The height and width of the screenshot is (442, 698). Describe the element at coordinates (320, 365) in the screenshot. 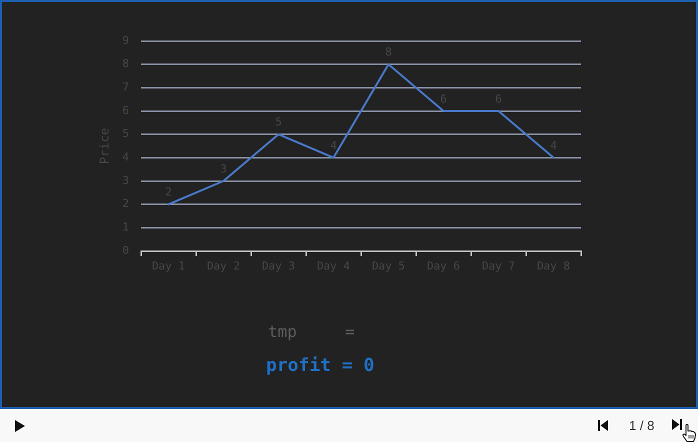

I see `text: profit = 0` at that location.